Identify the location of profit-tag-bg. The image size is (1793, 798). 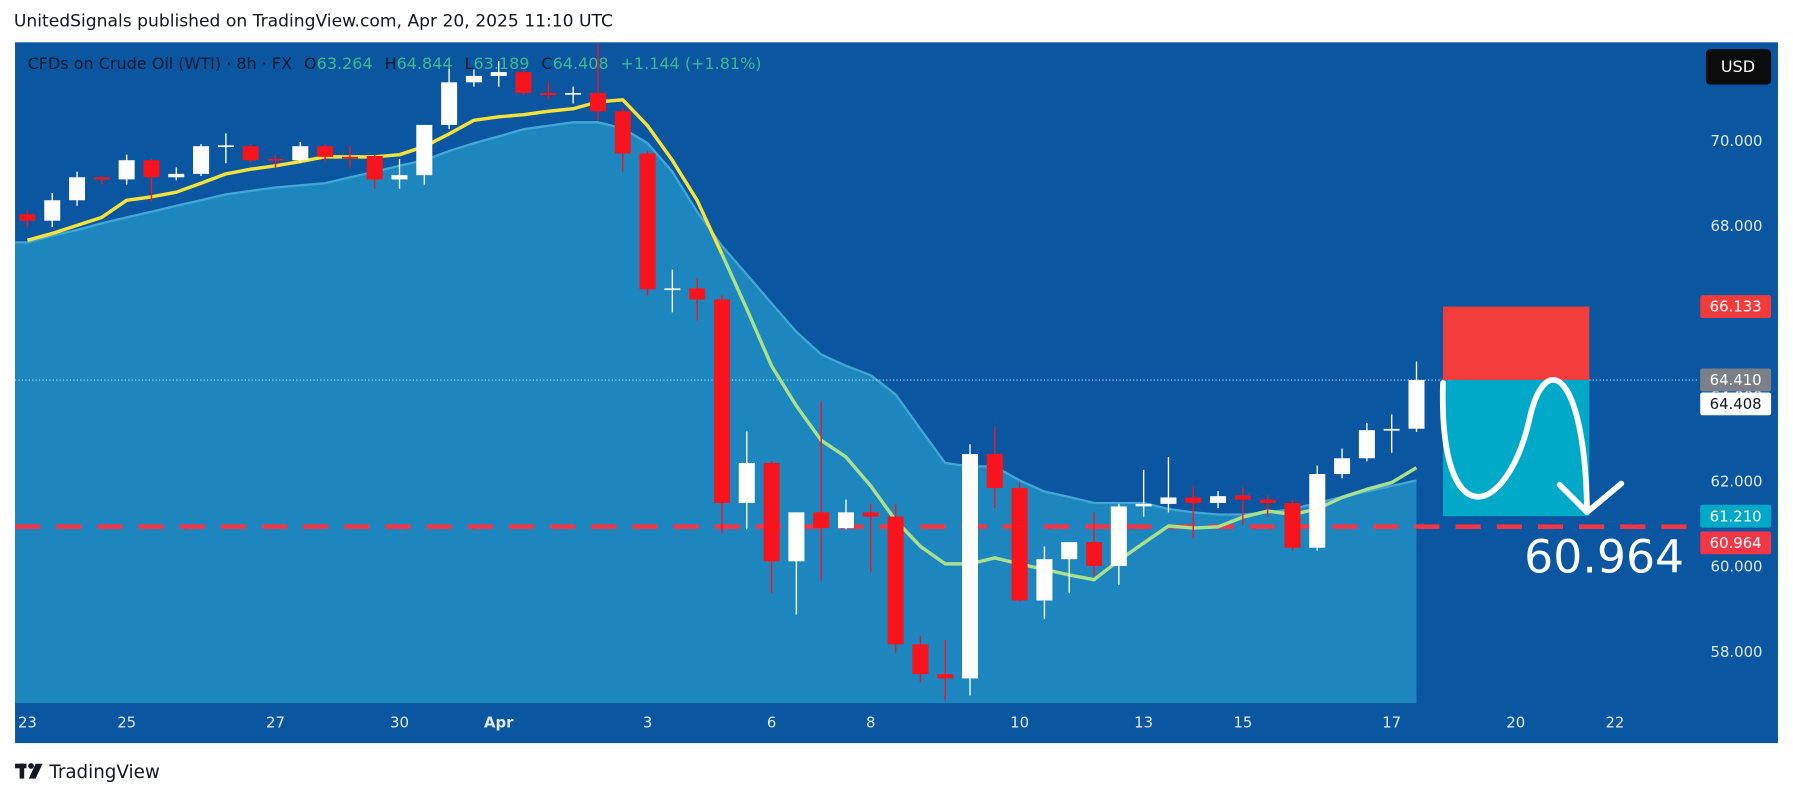
(1736, 516).